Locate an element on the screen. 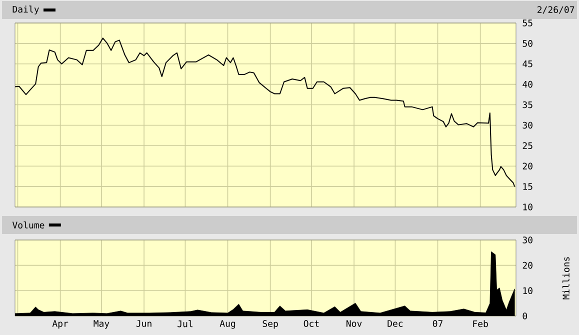 This screenshot has width=579, height=335. x-tick-label: Aug is located at coordinates (228, 324).